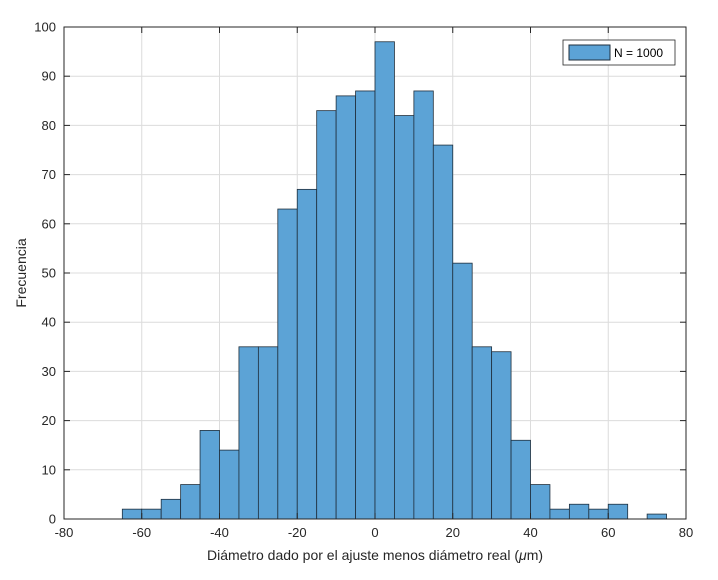 The image size is (718, 580). I want to click on y-tick-label: 90, so click(49, 76).